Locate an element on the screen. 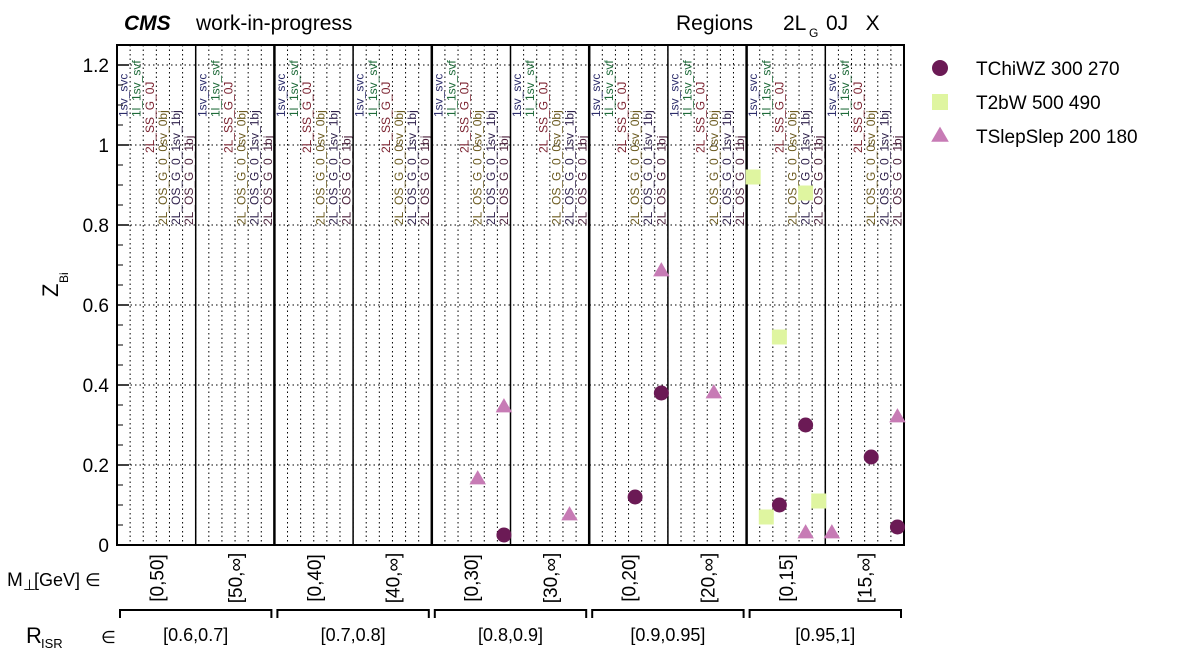 The image size is (1183, 669). y-tick-label: 1.2 is located at coordinates (96, 66).